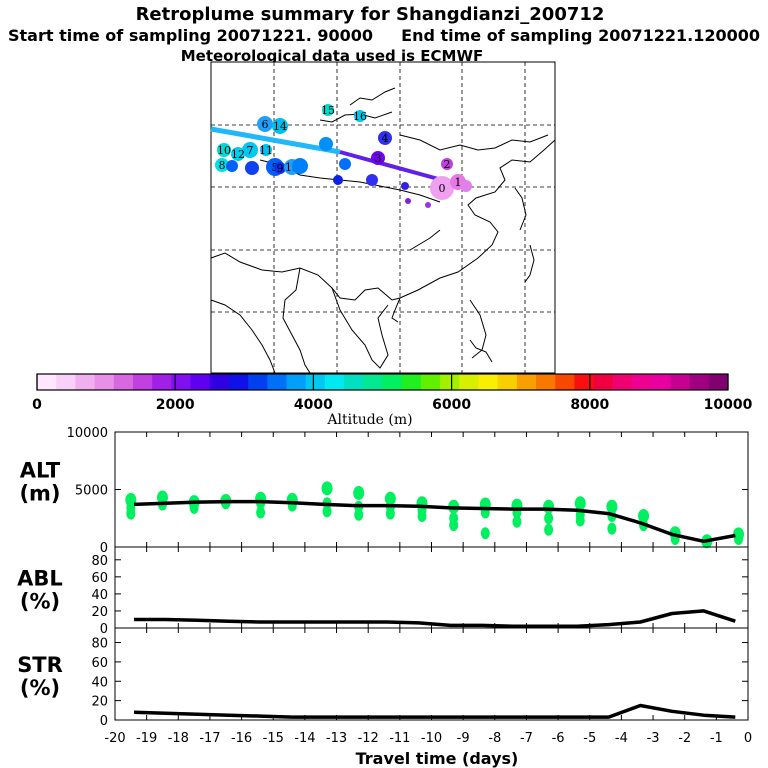 The width and height of the screenshot is (768, 768). Describe the element at coordinates (728, 405) in the screenshot. I see `colorbar-tick-label: 10000` at that location.